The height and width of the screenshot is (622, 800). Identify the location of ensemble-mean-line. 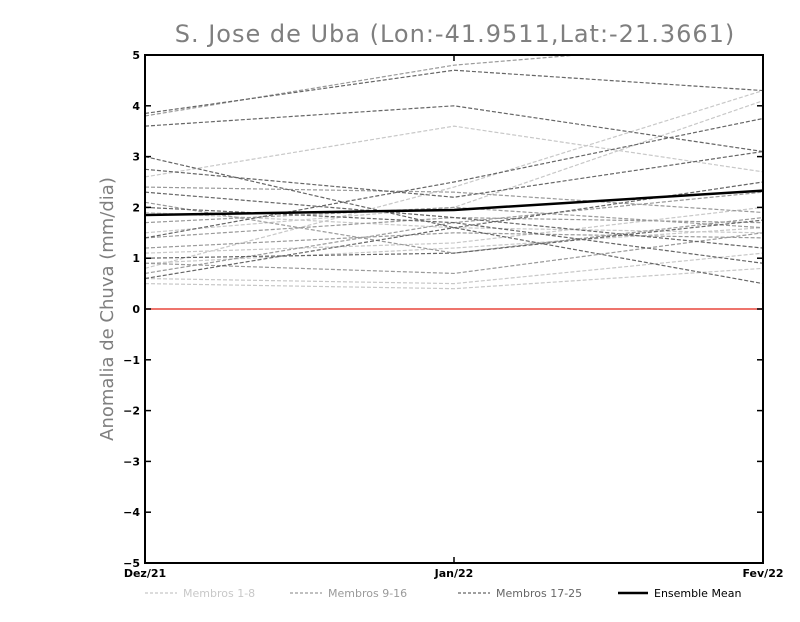
(454, 203).